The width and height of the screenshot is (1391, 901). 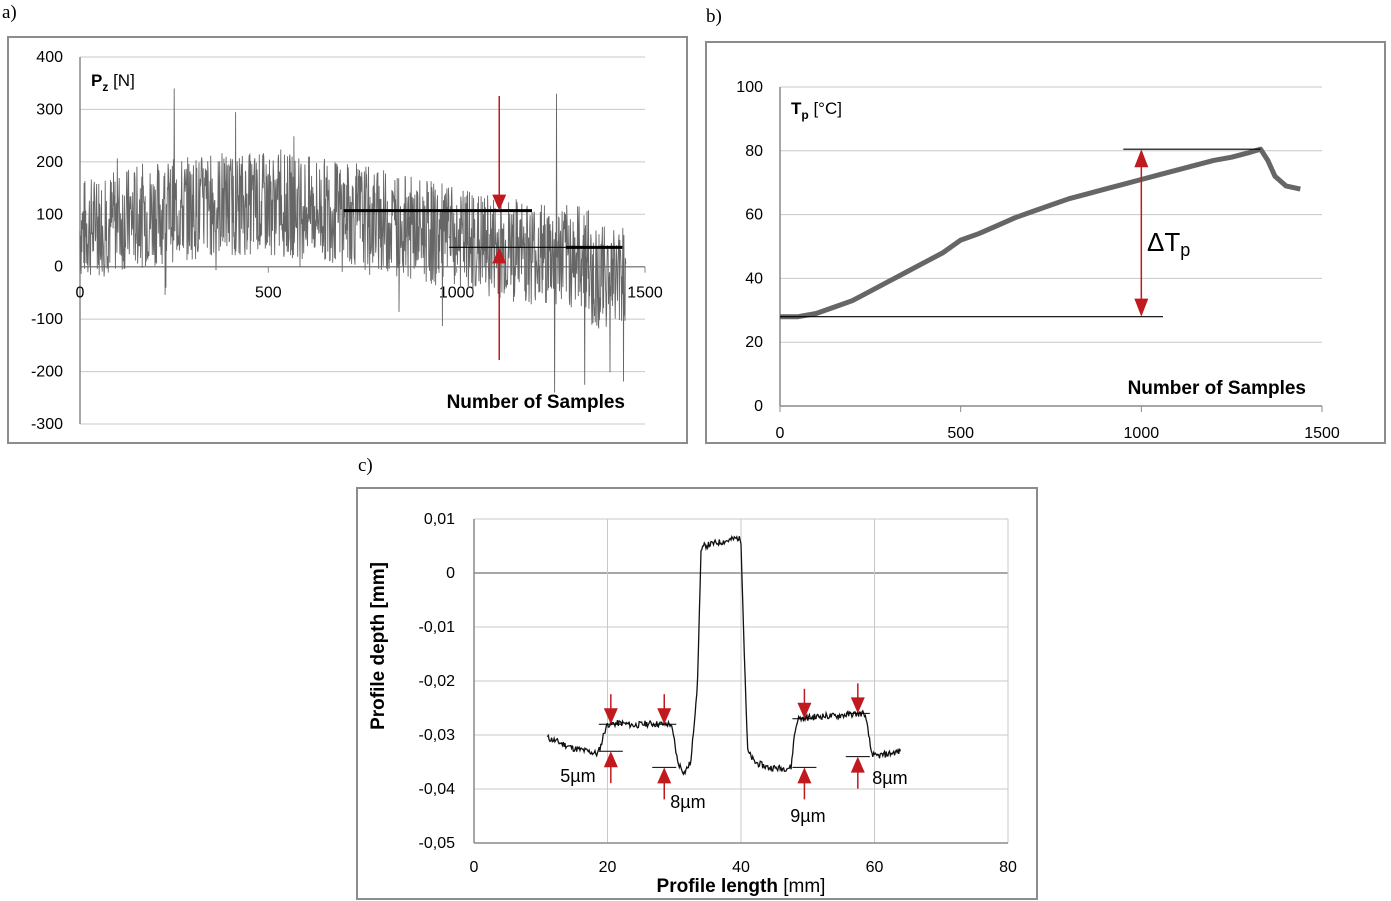 What do you see at coordinates (47, 424) in the screenshot?
I see `chart-a-ytick: -300` at bounding box center [47, 424].